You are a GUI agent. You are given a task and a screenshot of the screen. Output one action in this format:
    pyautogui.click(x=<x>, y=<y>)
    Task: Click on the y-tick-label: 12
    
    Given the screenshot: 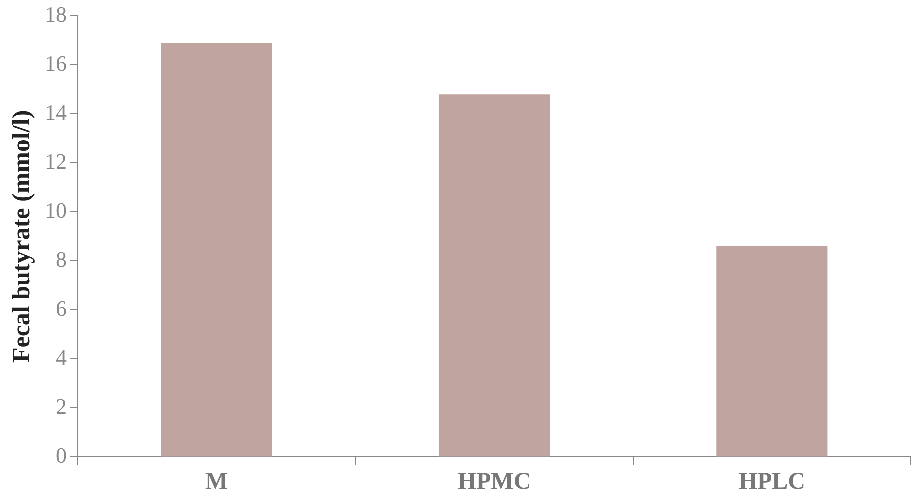 What is the action you would take?
    pyautogui.click(x=56, y=161)
    